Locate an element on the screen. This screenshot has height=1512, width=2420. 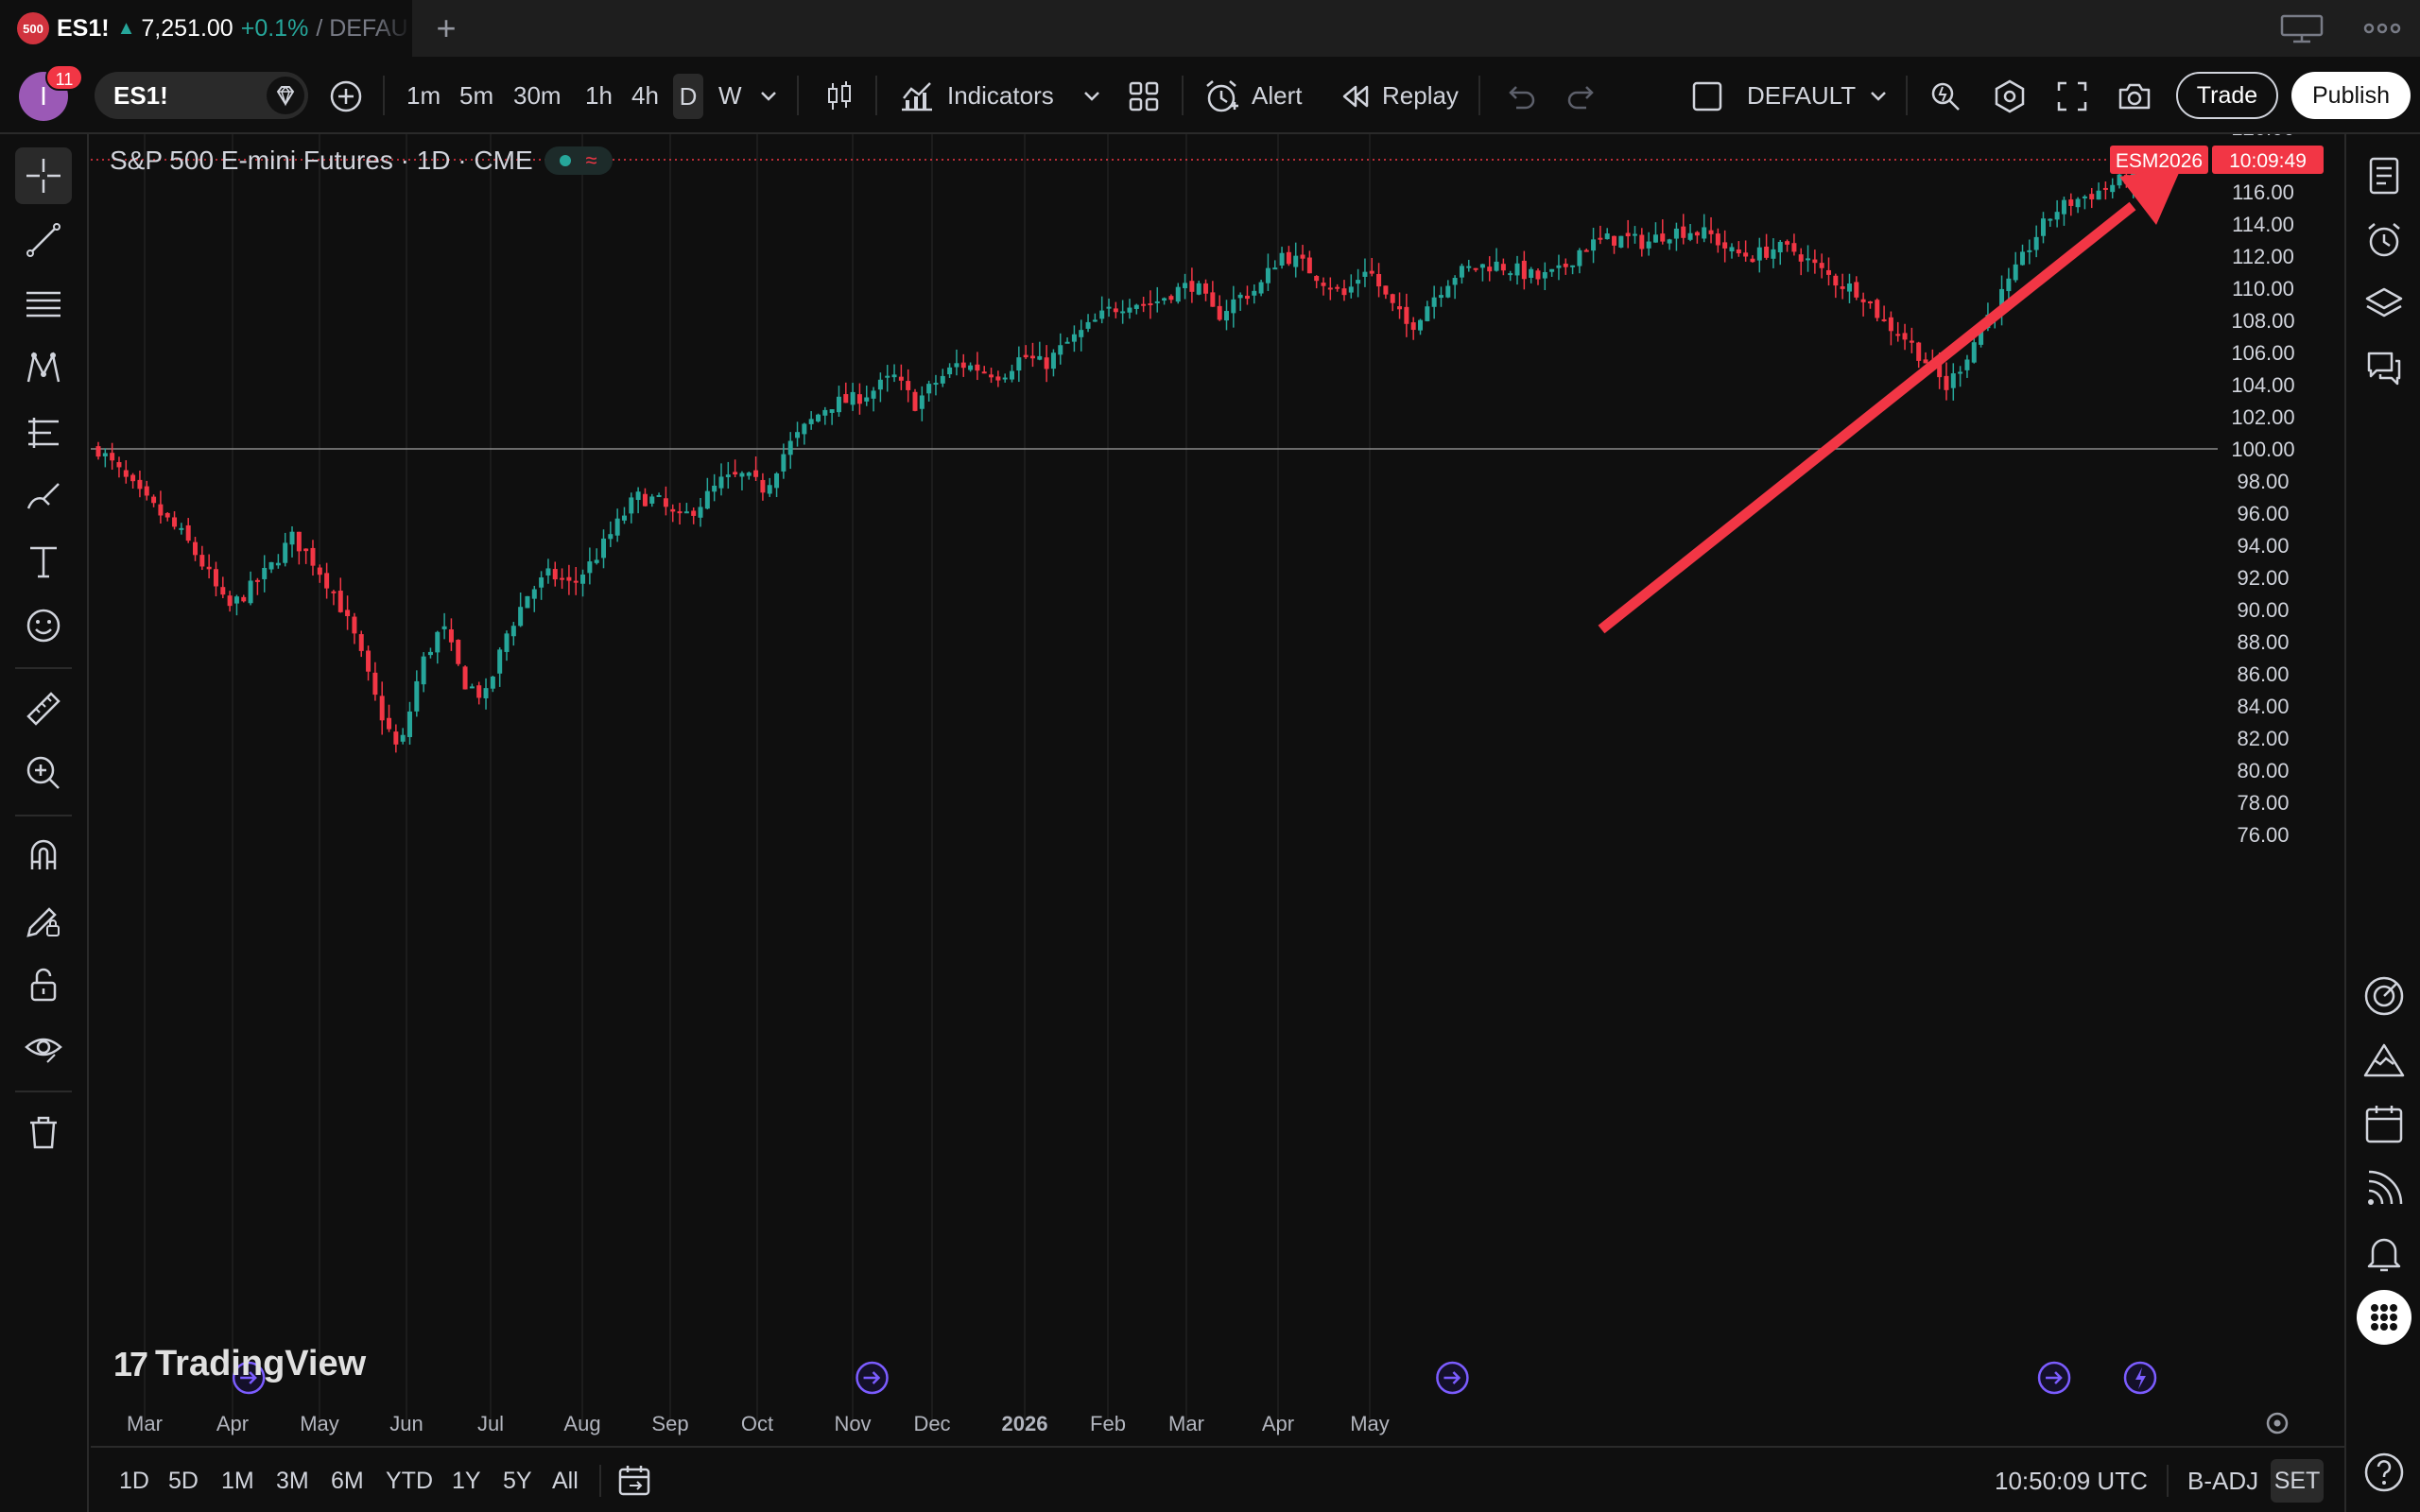
annotation-arrow is located at coordinates (1890, 400).